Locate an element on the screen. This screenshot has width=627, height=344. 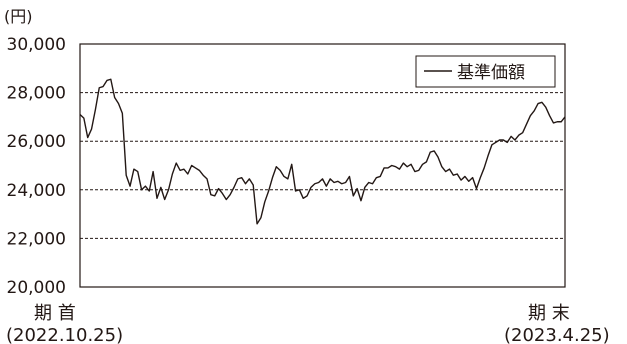
legend: 基準価額 is located at coordinates (485, 71).